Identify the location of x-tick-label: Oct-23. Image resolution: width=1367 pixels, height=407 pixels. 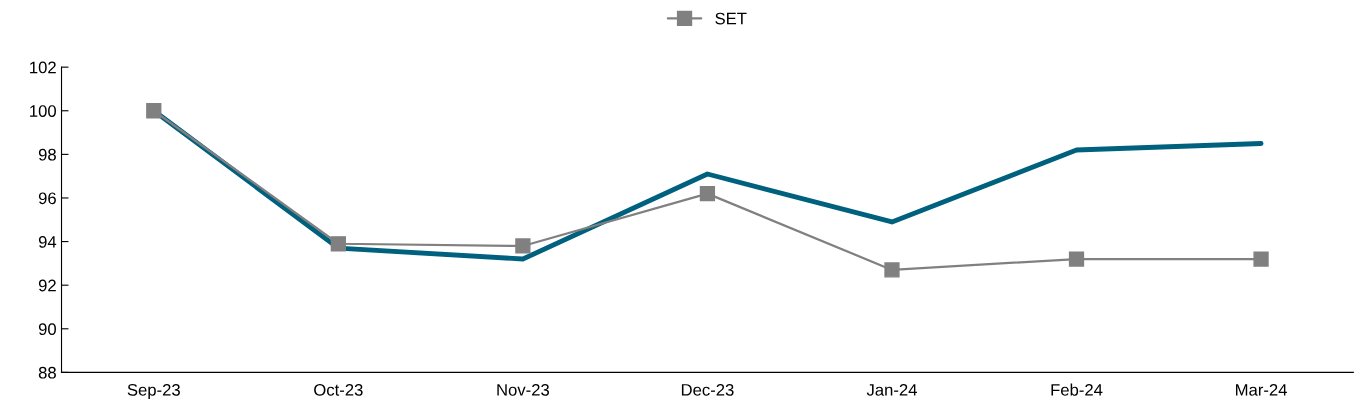
(338, 389).